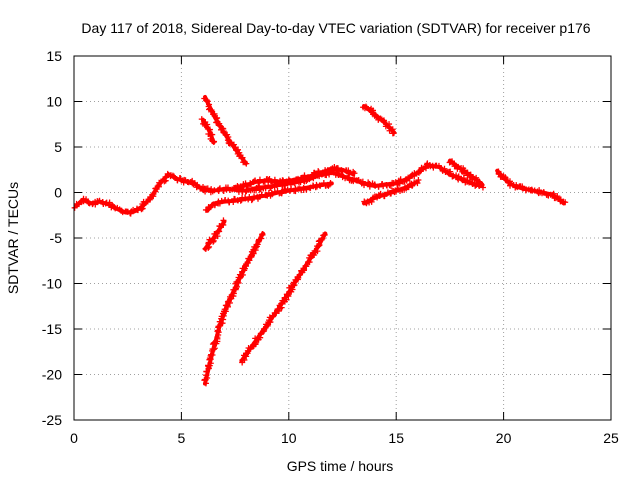 The width and height of the screenshot is (640, 480). I want to click on x-tick-label: 5, so click(182, 438).